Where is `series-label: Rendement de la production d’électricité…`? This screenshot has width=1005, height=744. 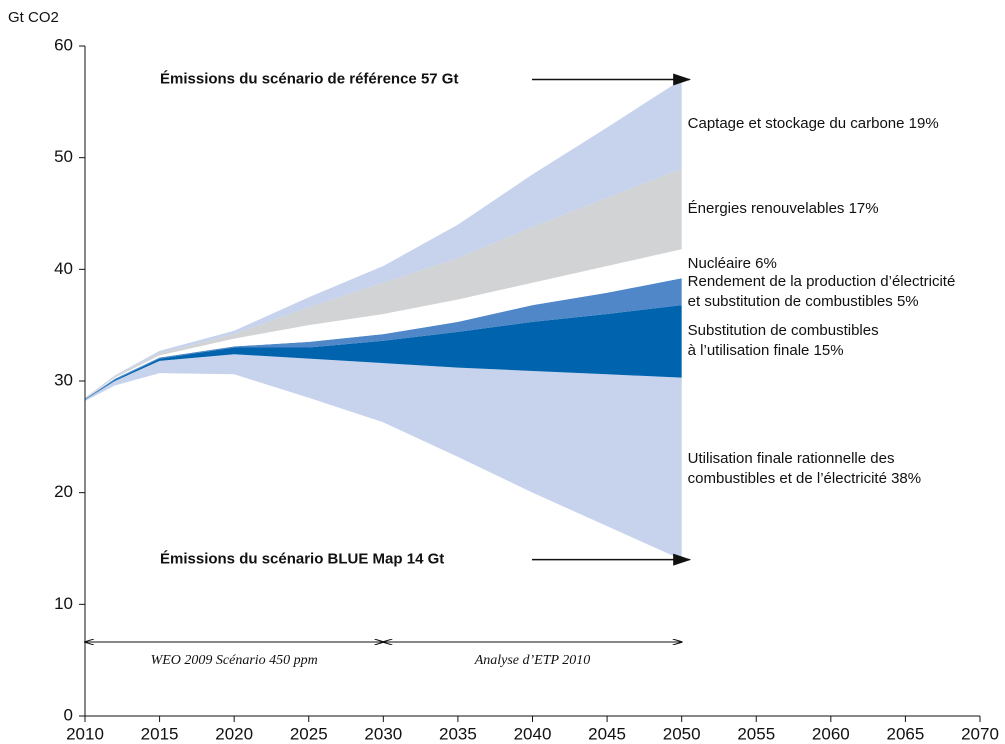 series-label: Rendement de la production d’électricité… is located at coordinates (821, 291).